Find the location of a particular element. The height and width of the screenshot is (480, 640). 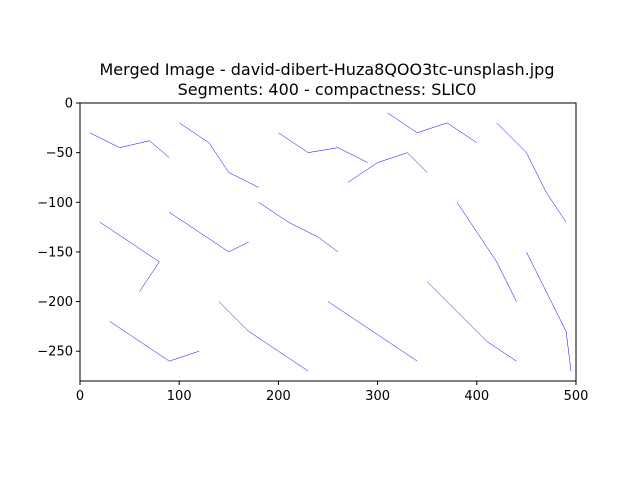

y-tick-label: −150 is located at coordinates (55, 252).